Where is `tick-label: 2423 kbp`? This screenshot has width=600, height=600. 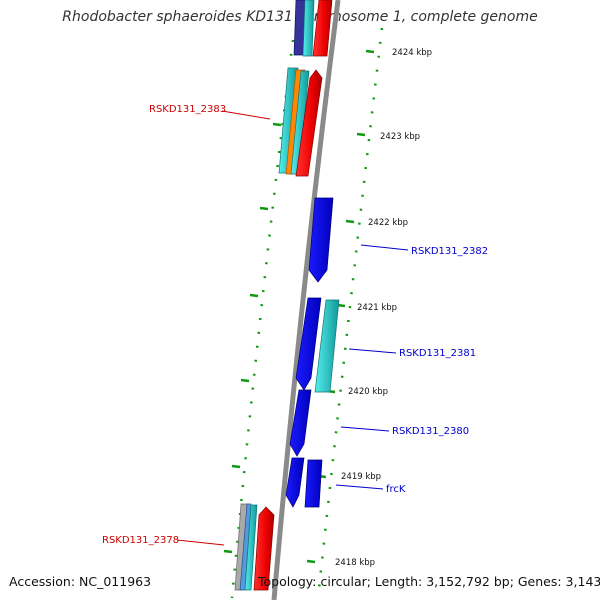 tick-label: 2423 kbp is located at coordinates (400, 137).